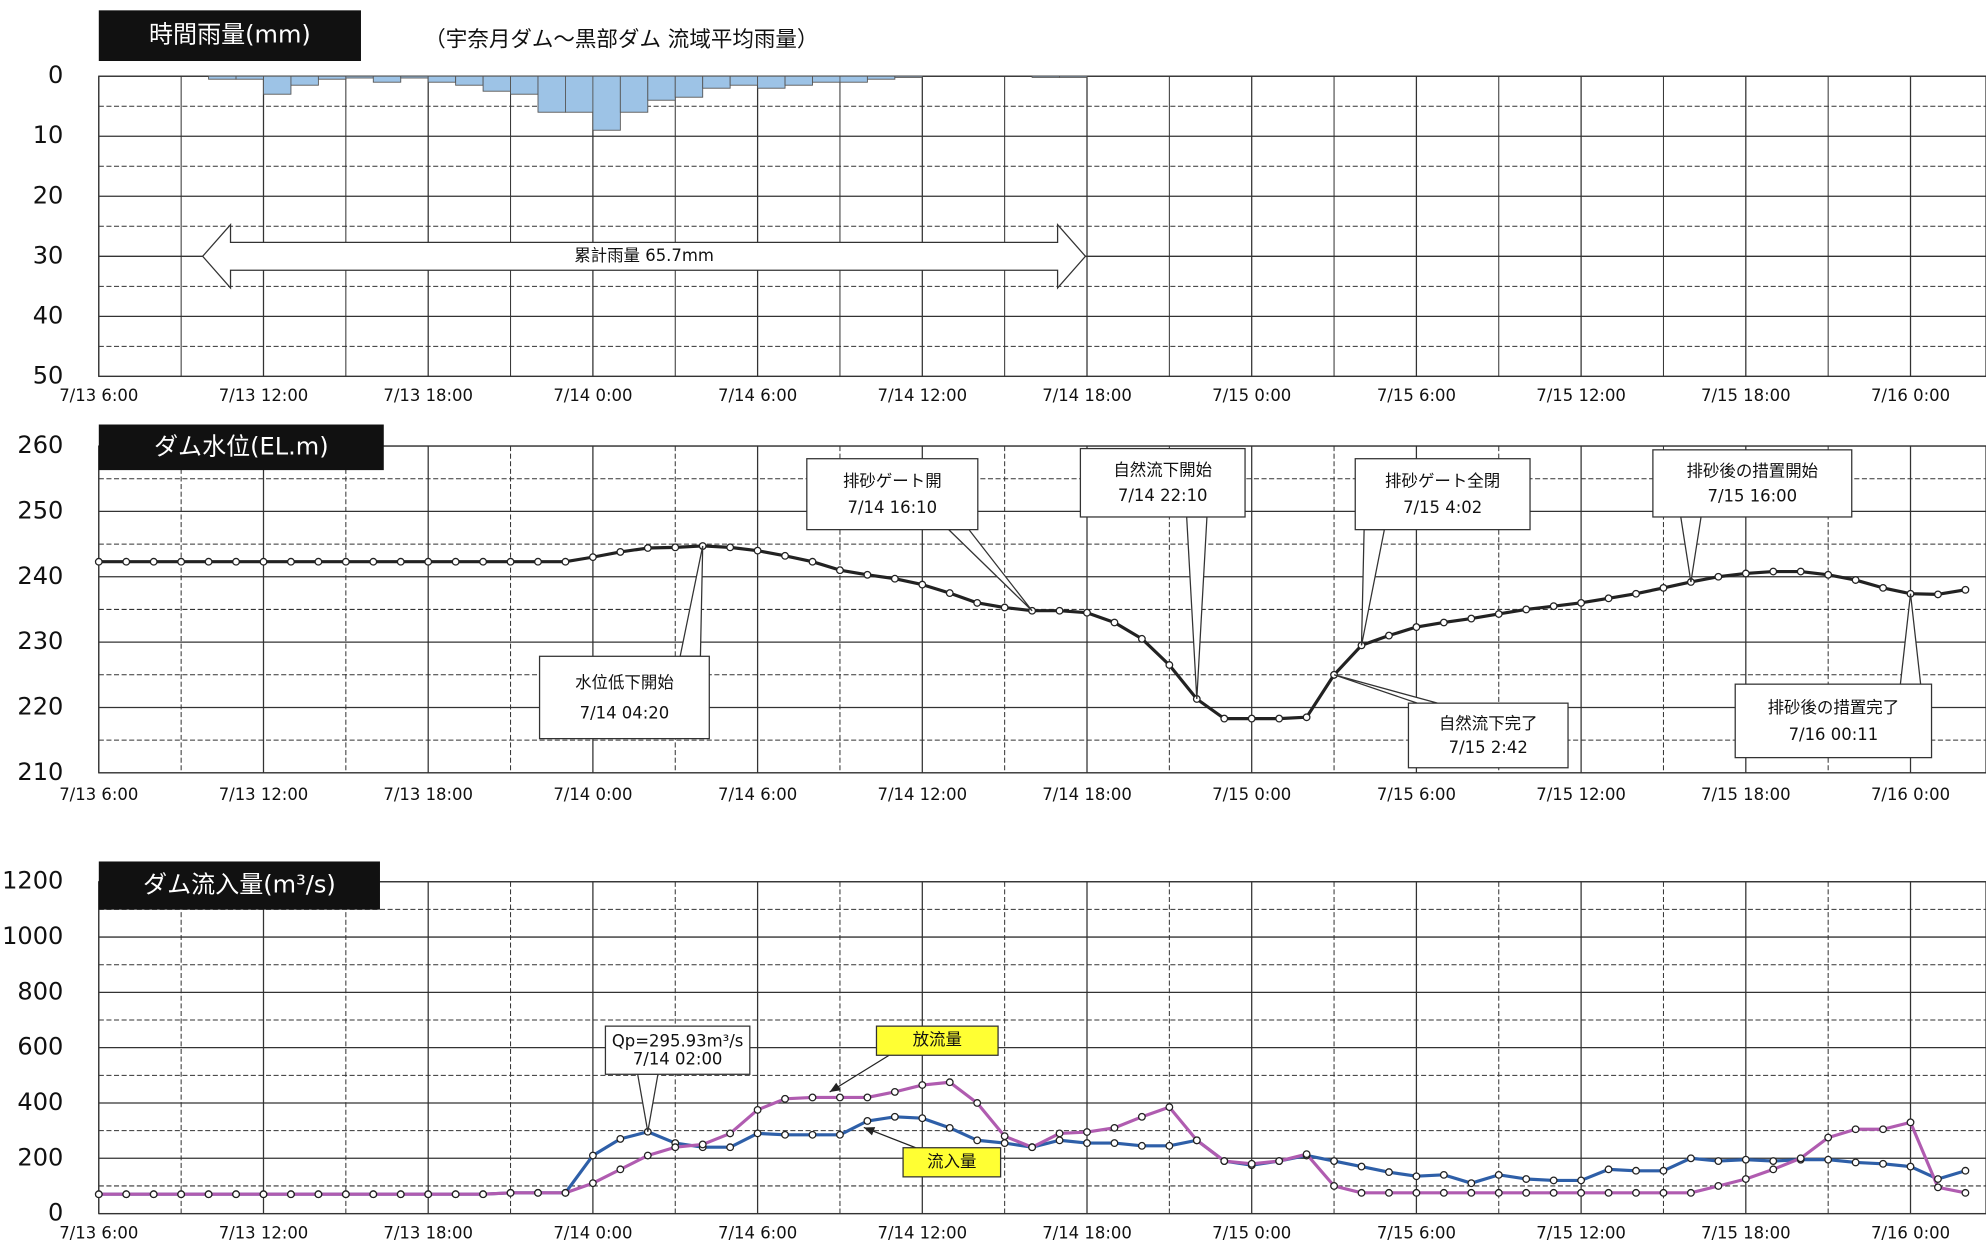 The height and width of the screenshot is (1248, 1986). I want to click on range-arrow, so click(644, 256).